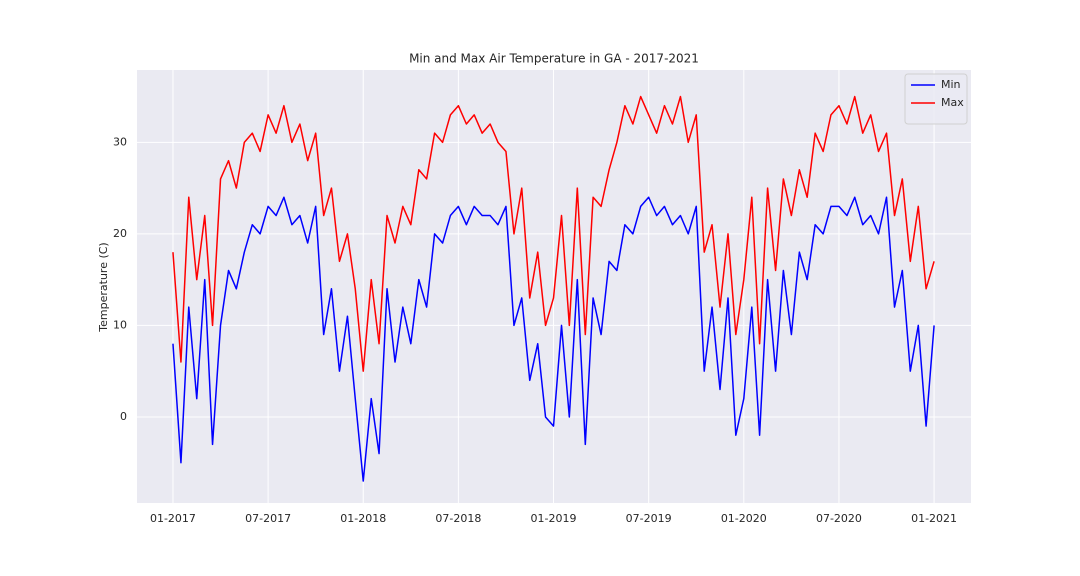  Describe the element at coordinates (936, 99) in the screenshot. I see `legend-box` at that location.